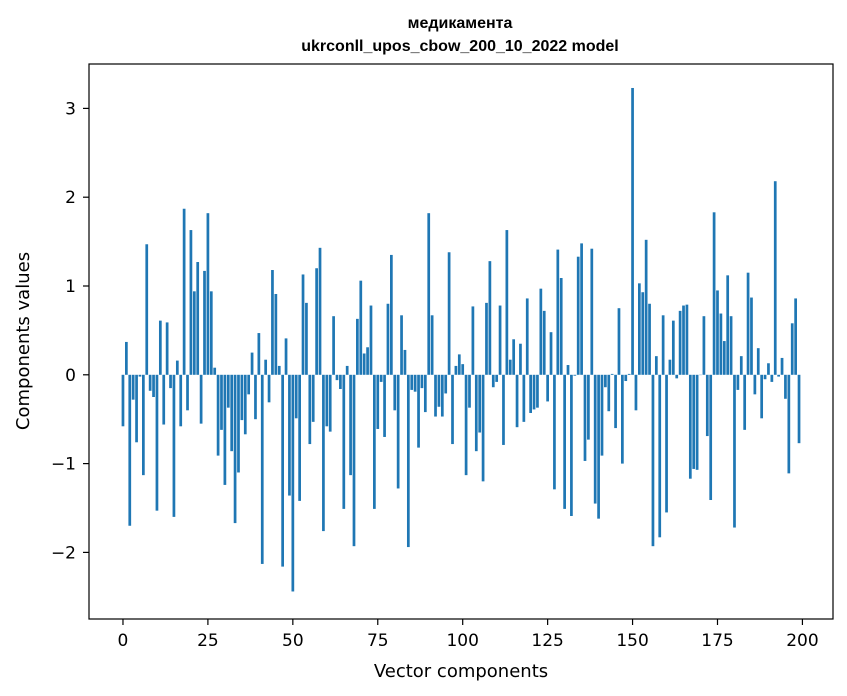  What do you see at coordinates (63, 553) in the screenshot?
I see `y-tick-label: −2` at bounding box center [63, 553].